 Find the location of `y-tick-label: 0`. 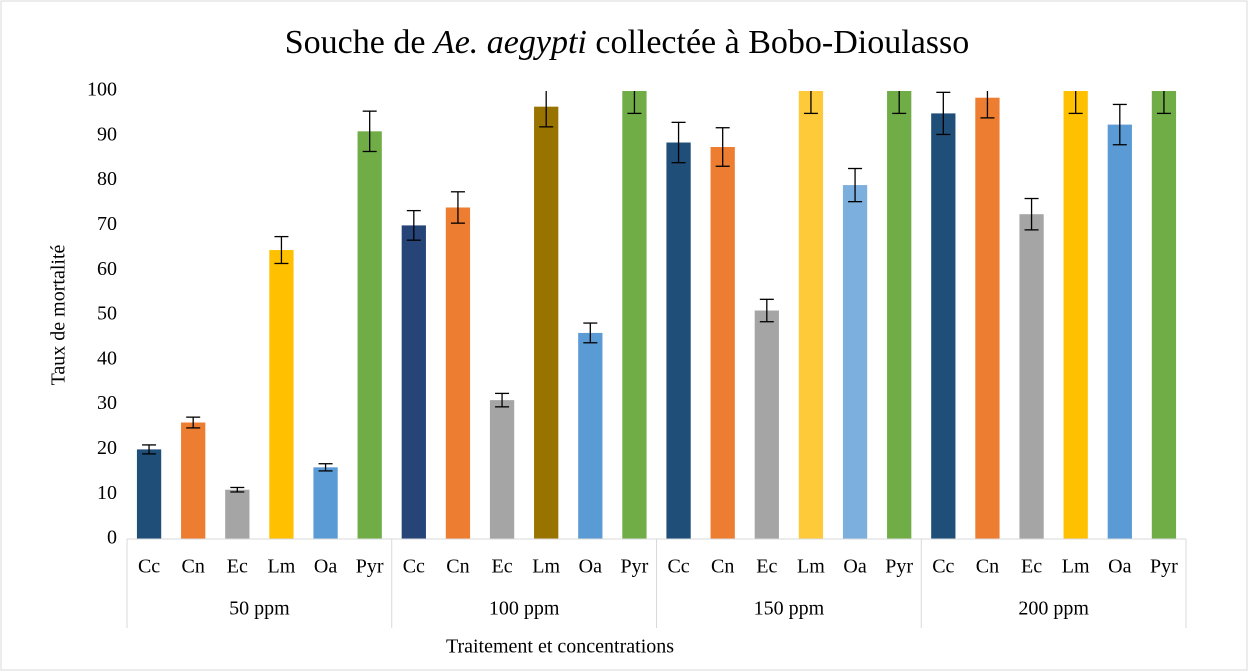

y-tick-label: 0 is located at coordinates (112, 538).